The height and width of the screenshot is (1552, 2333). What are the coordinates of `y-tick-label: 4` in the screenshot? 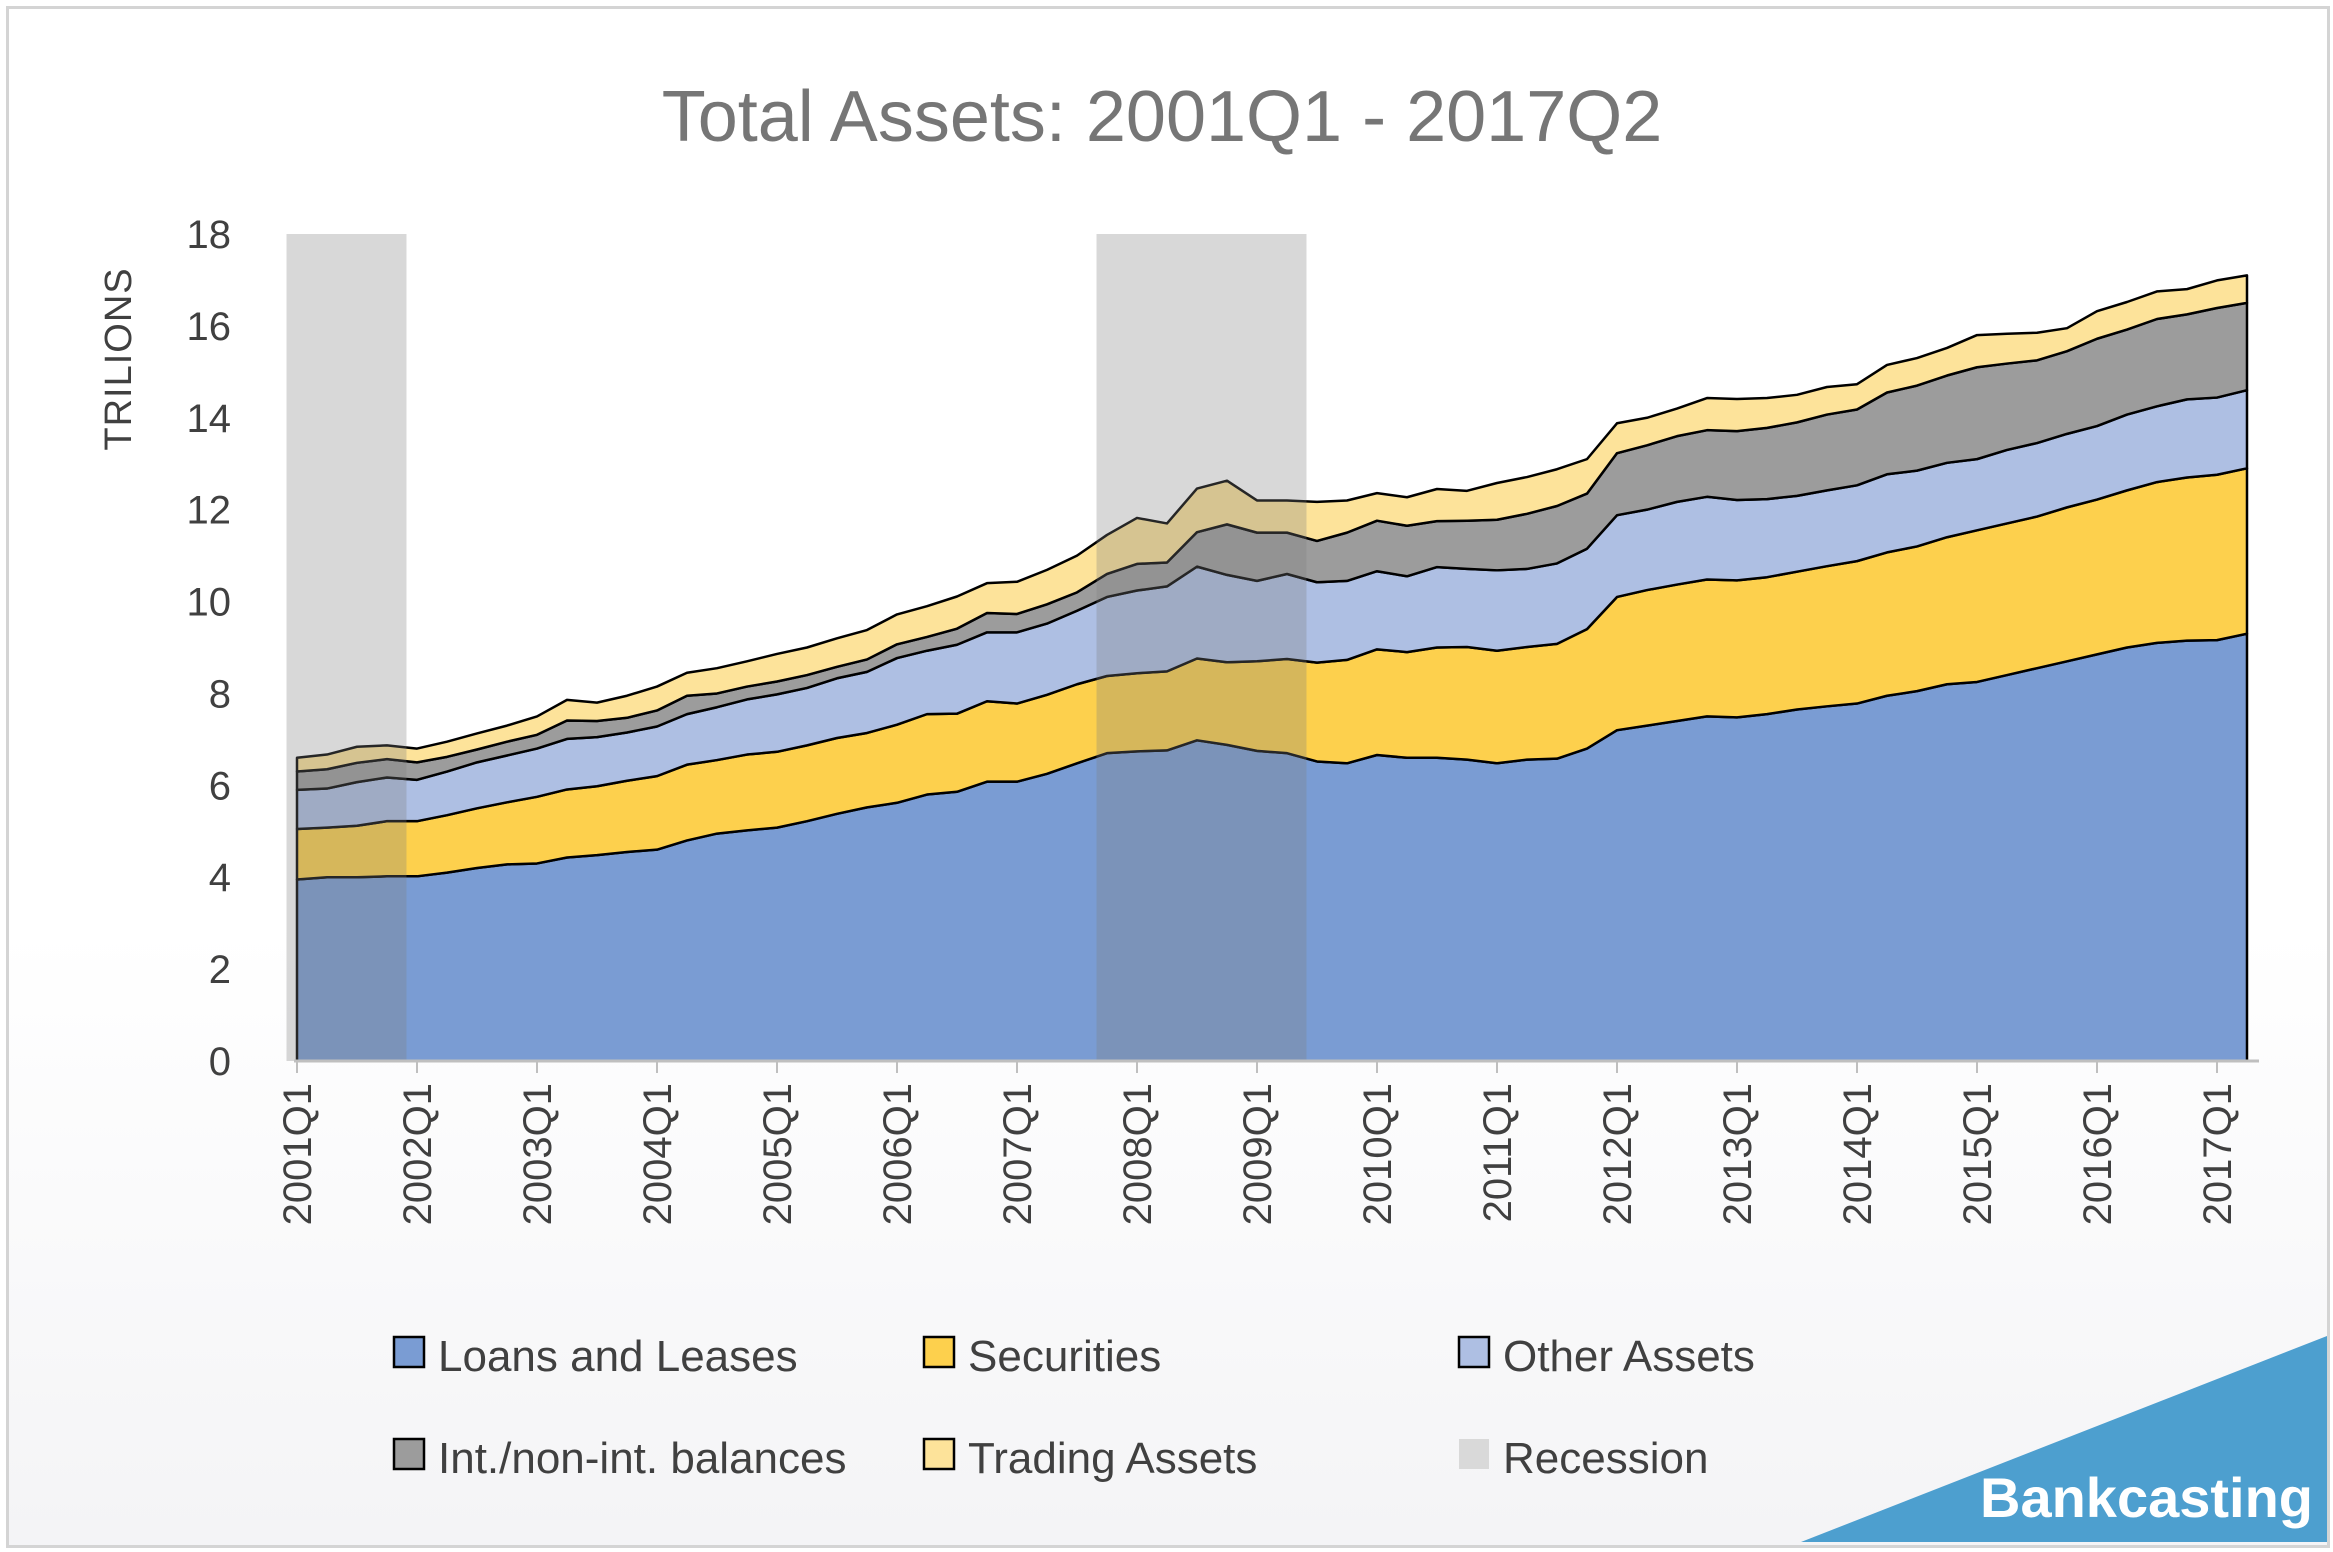 It's located at (220, 878).